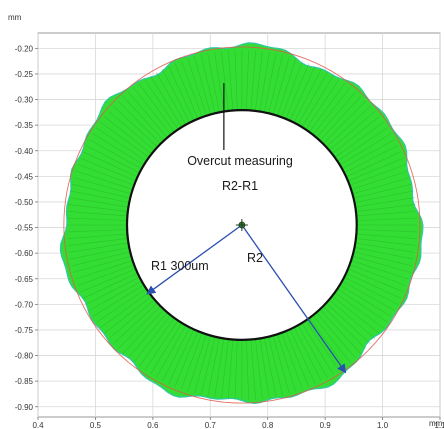 The image size is (444, 429). I want to click on overcut-label-line1: Overcut measuring, so click(240, 161).